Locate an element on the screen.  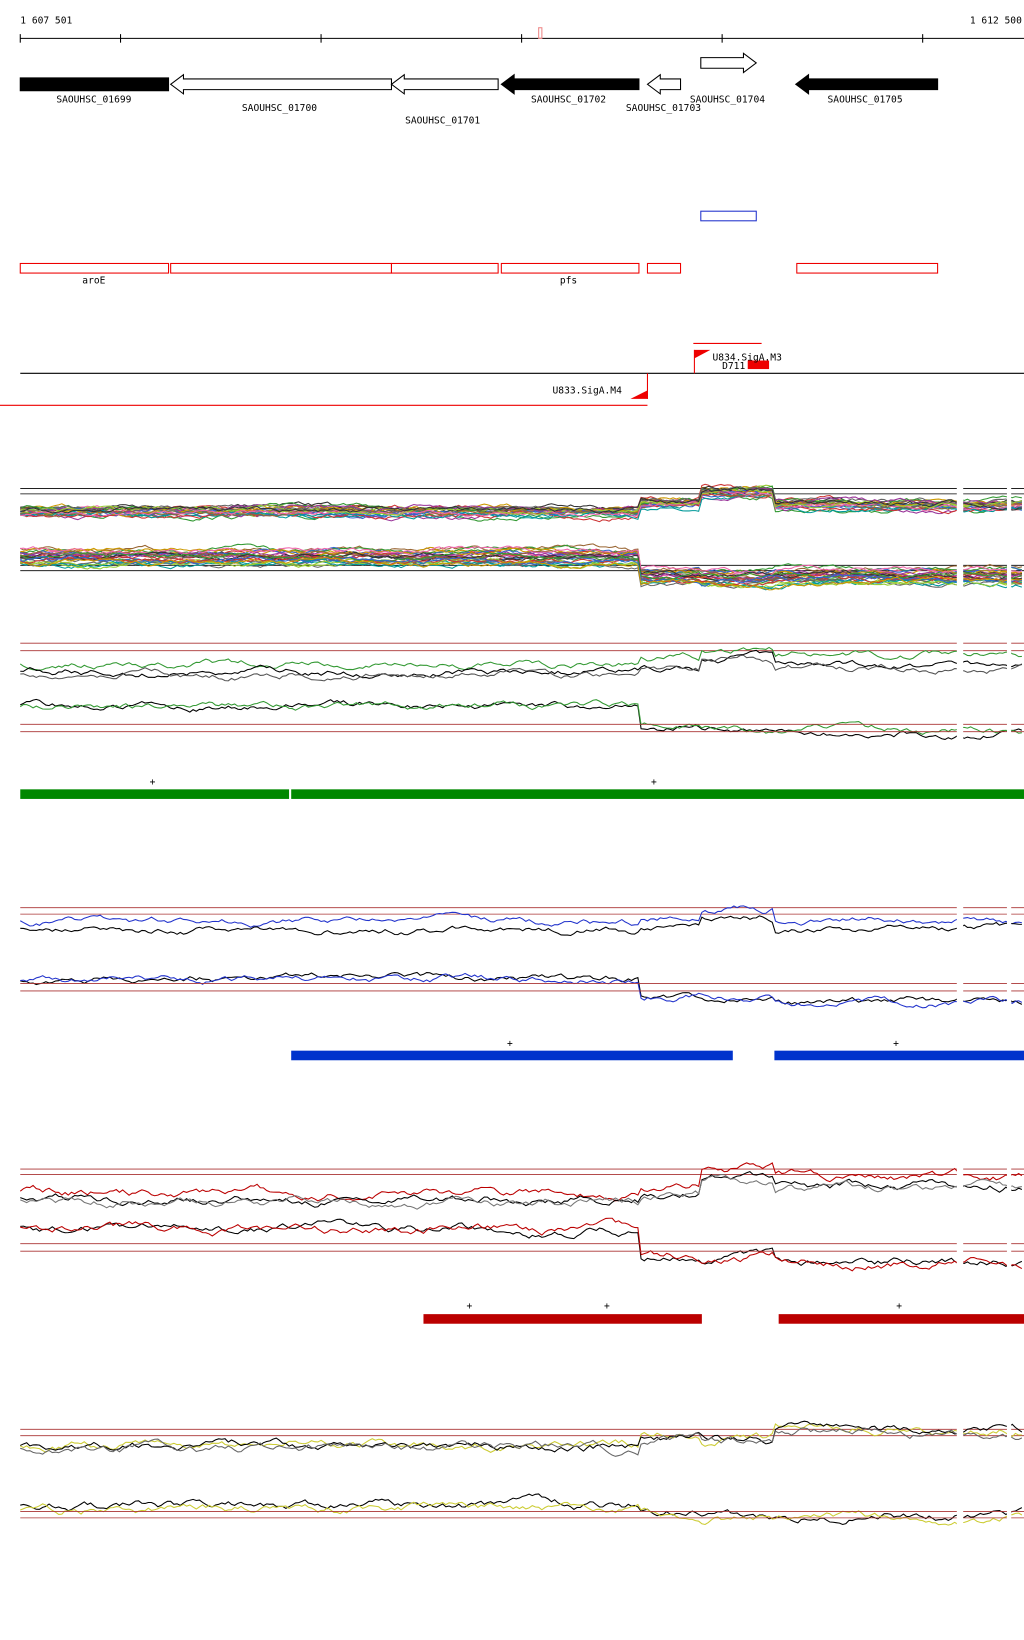
promoter-label: D711 is located at coordinates (733, 366).